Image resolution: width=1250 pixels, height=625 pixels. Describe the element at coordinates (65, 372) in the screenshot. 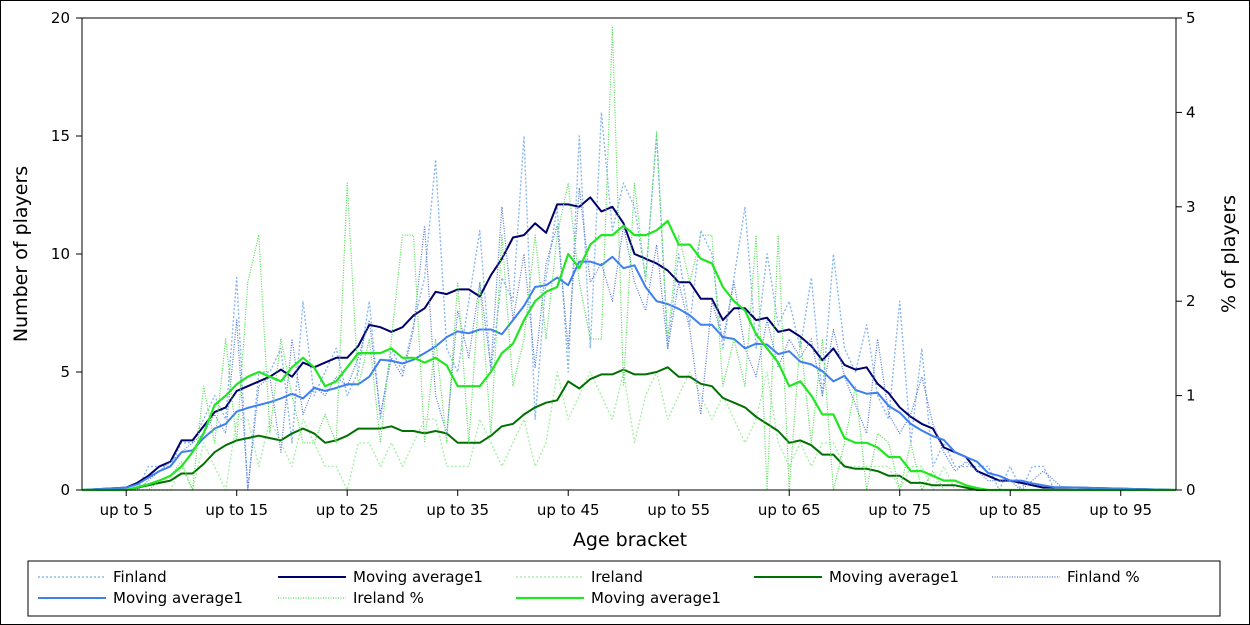

I see `y-tick-label: 5` at that location.